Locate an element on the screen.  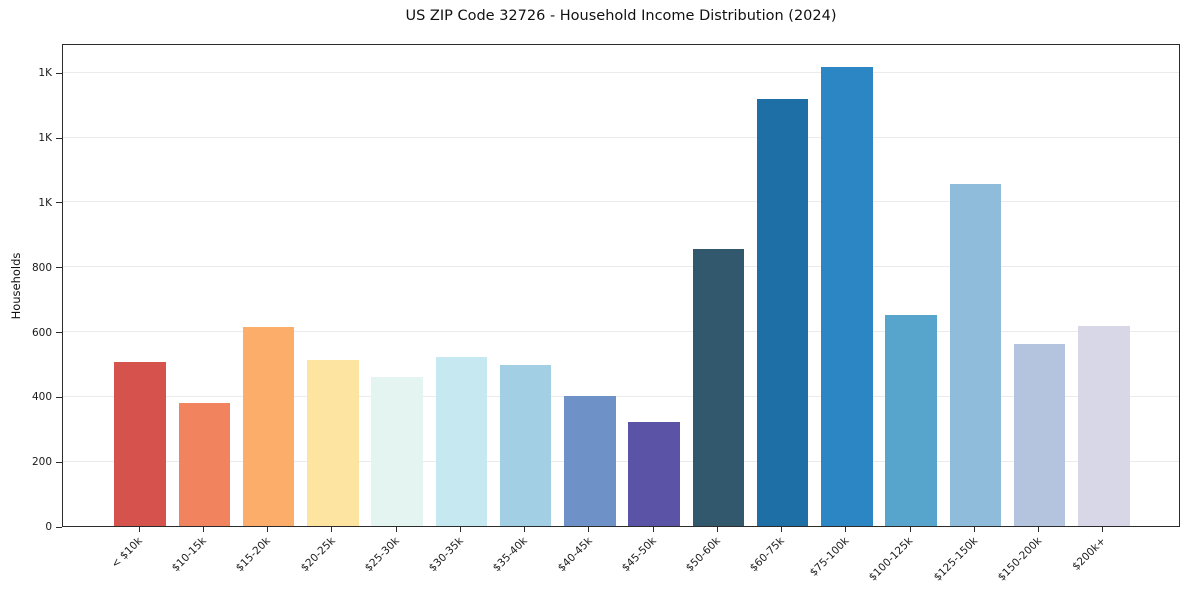
x-tick-label: $20-25k is located at coordinates (318, 555).